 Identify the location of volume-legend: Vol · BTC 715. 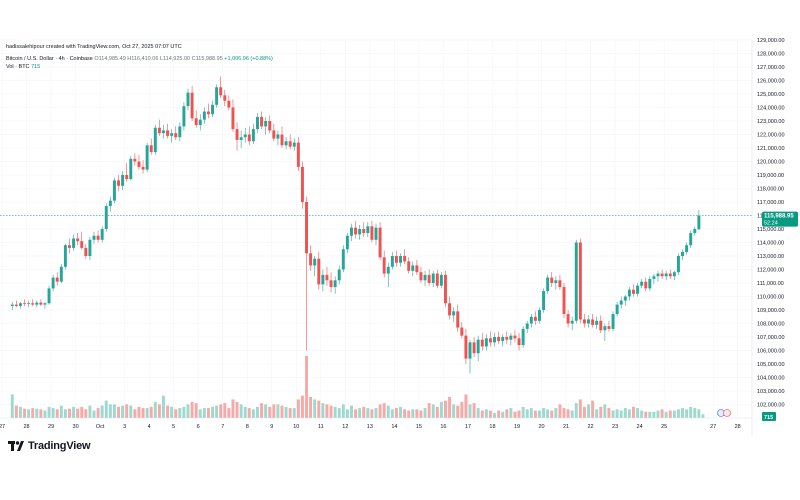
(23, 67).